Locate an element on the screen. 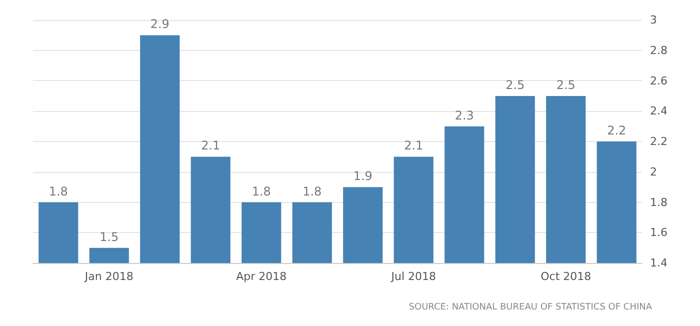 The image size is (700, 326). data-label: 2.2 is located at coordinates (616, 131).